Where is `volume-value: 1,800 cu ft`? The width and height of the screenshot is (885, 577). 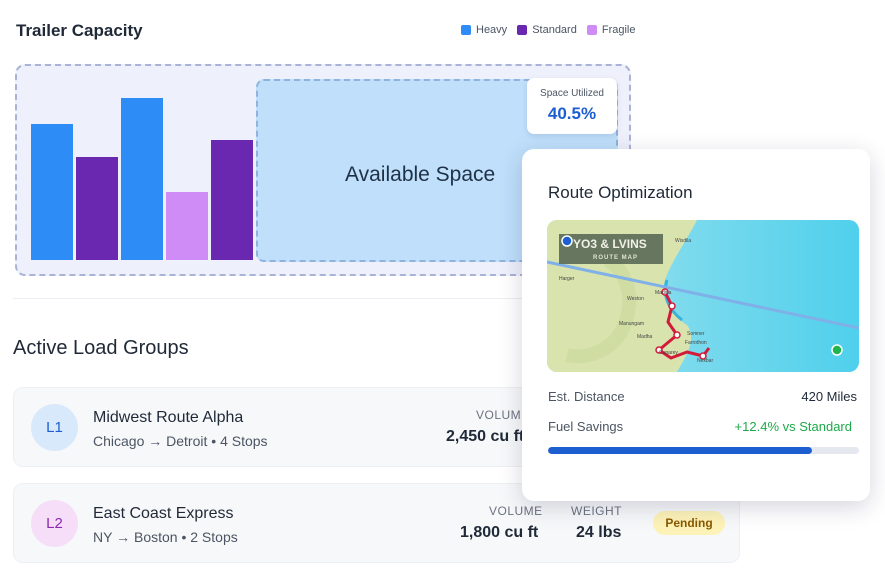
volume-value: 1,800 cu ft is located at coordinates (499, 532).